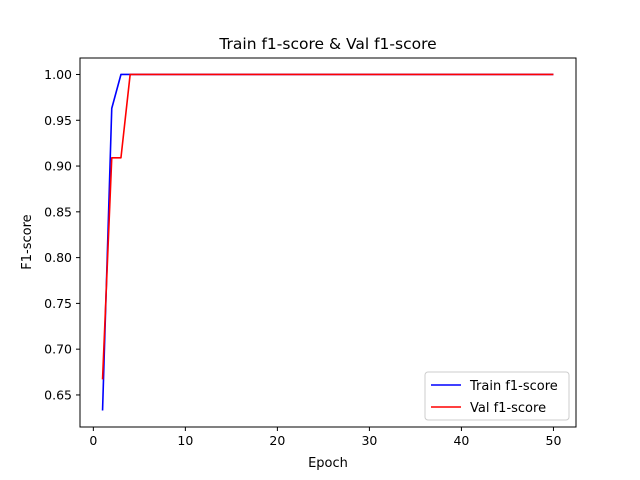 The height and width of the screenshot is (480, 640). What do you see at coordinates (513, 386) in the screenshot?
I see `legend-label-train: Train f1-score` at bounding box center [513, 386].